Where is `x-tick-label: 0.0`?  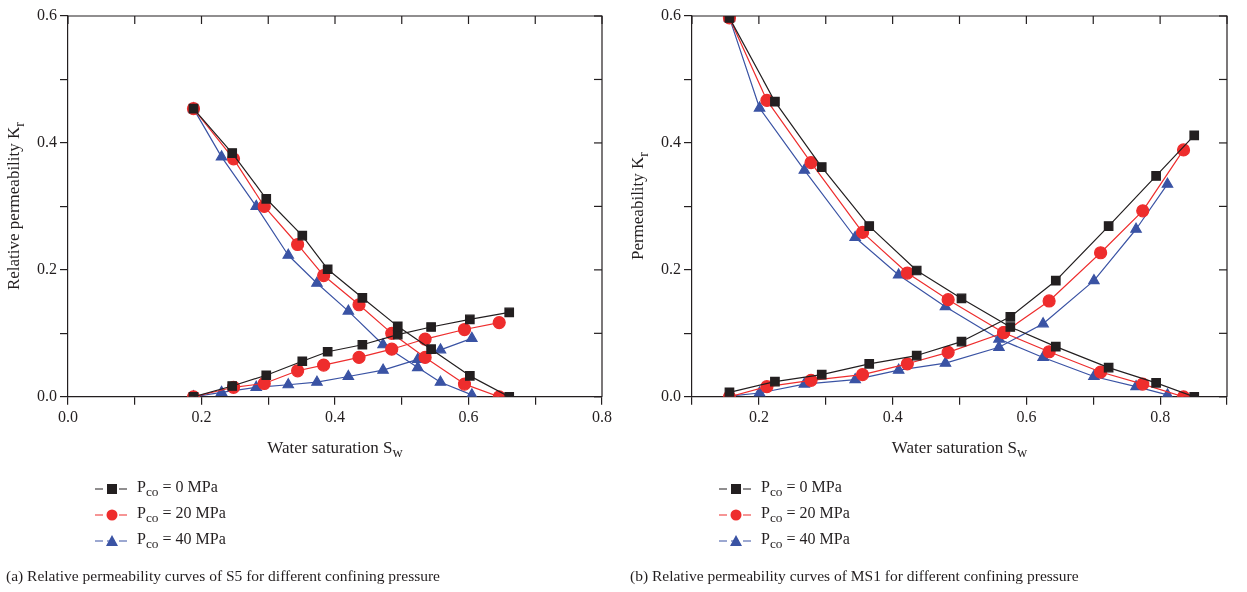 x-tick-label: 0.0 is located at coordinates (68, 416).